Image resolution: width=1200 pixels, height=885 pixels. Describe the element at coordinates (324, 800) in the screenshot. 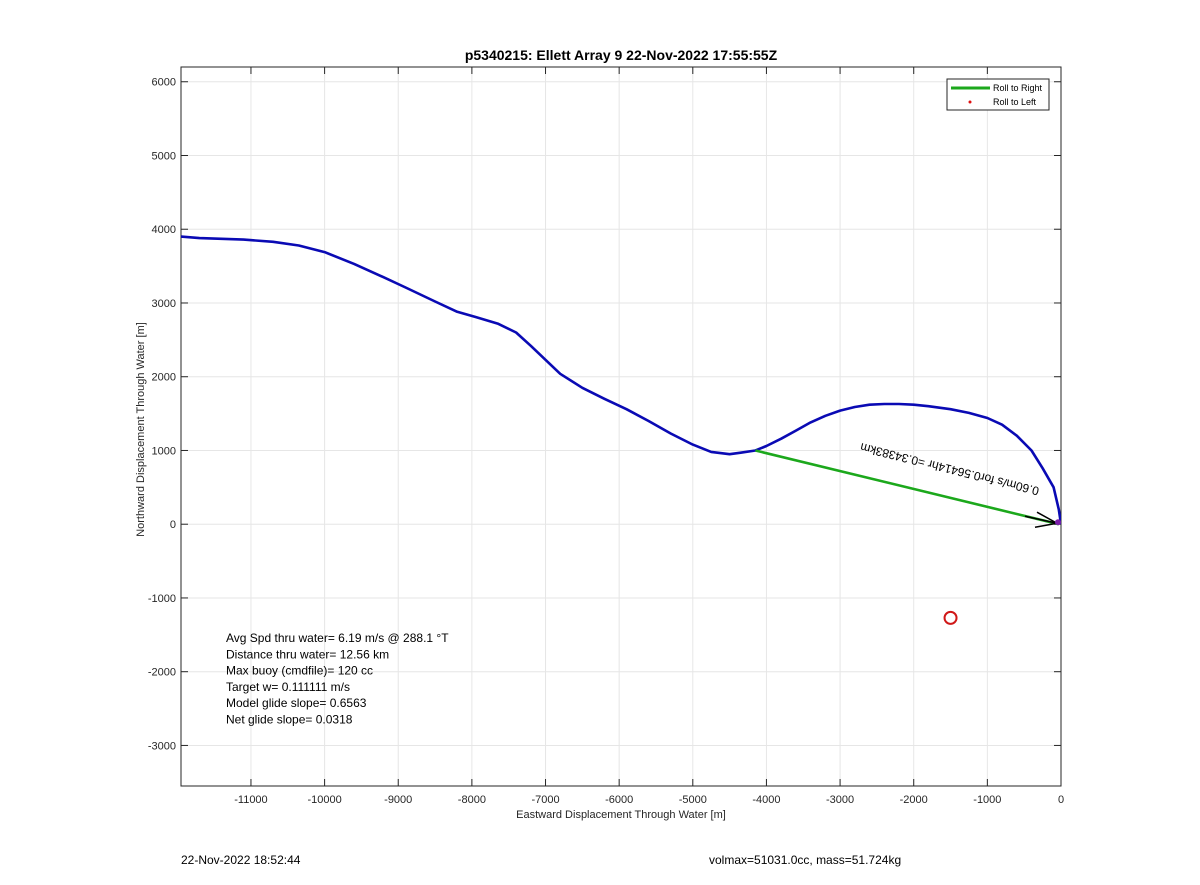

I see `x-tick-label: -10000` at that location.